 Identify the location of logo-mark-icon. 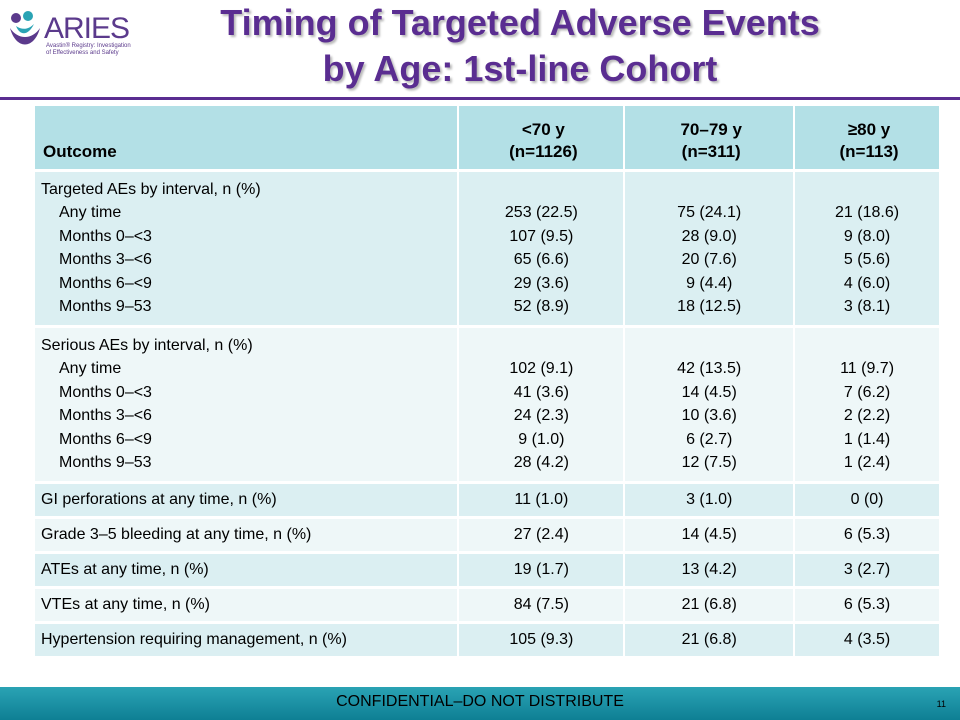
(25, 28).